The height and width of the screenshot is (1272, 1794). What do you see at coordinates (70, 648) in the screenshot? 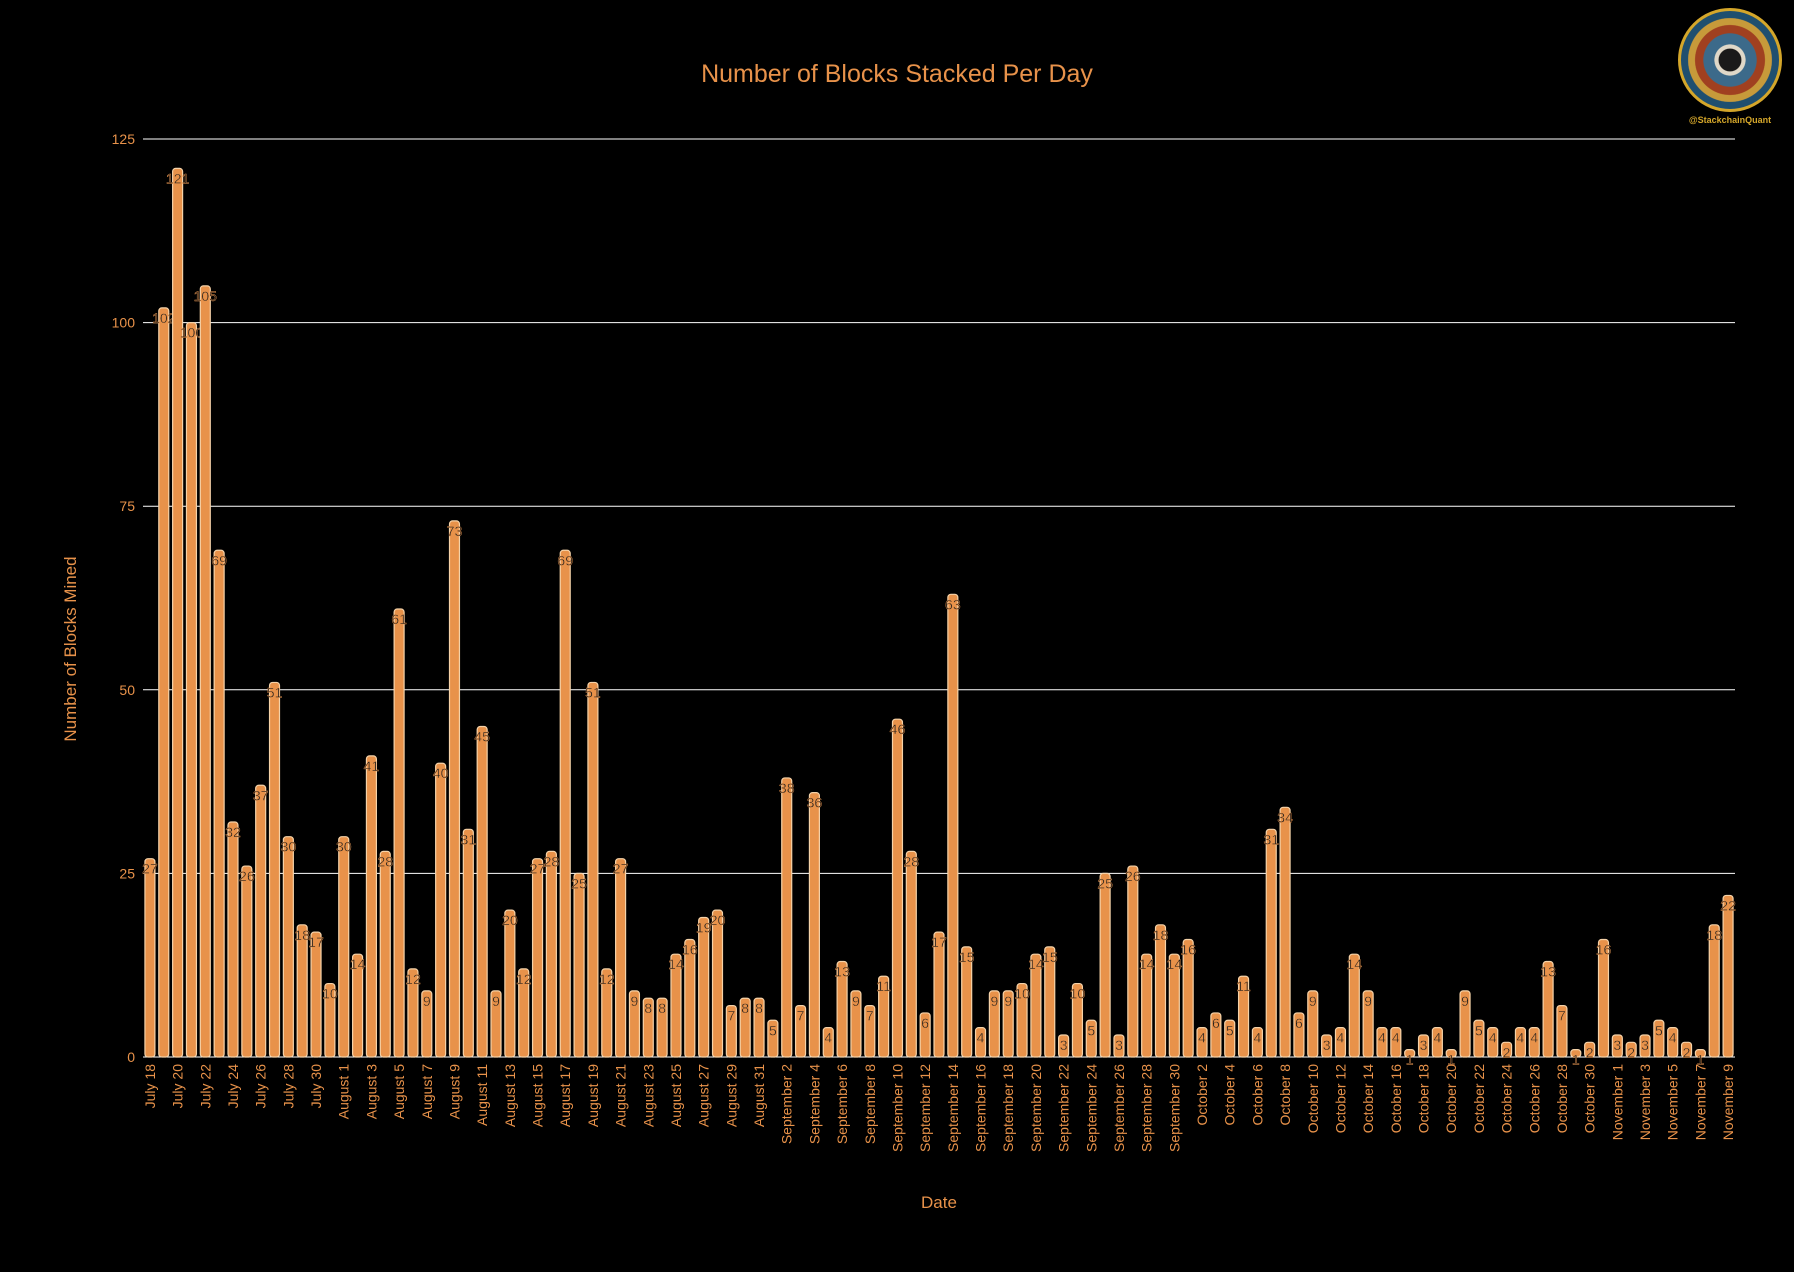
I see `y-axis-label: Number of Blocks Mined` at bounding box center [70, 648].